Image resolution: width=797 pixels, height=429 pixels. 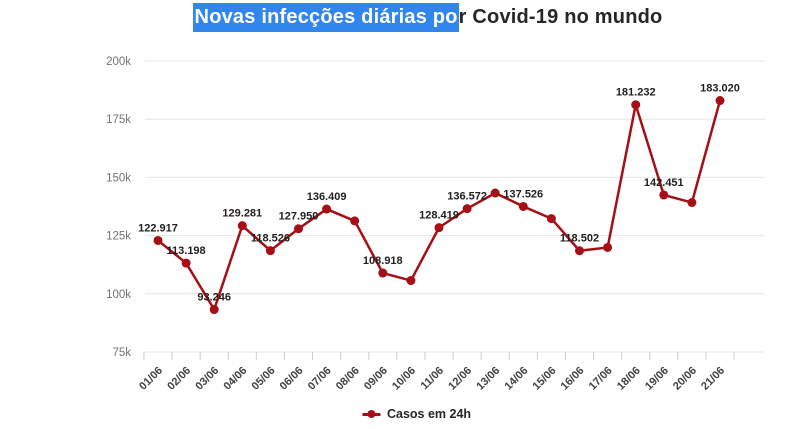 What do you see at coordinates (325, 17) in the screenshot?
I see `title-selected-text: Novas infecções diárias po` at bounding box center [325, 17].